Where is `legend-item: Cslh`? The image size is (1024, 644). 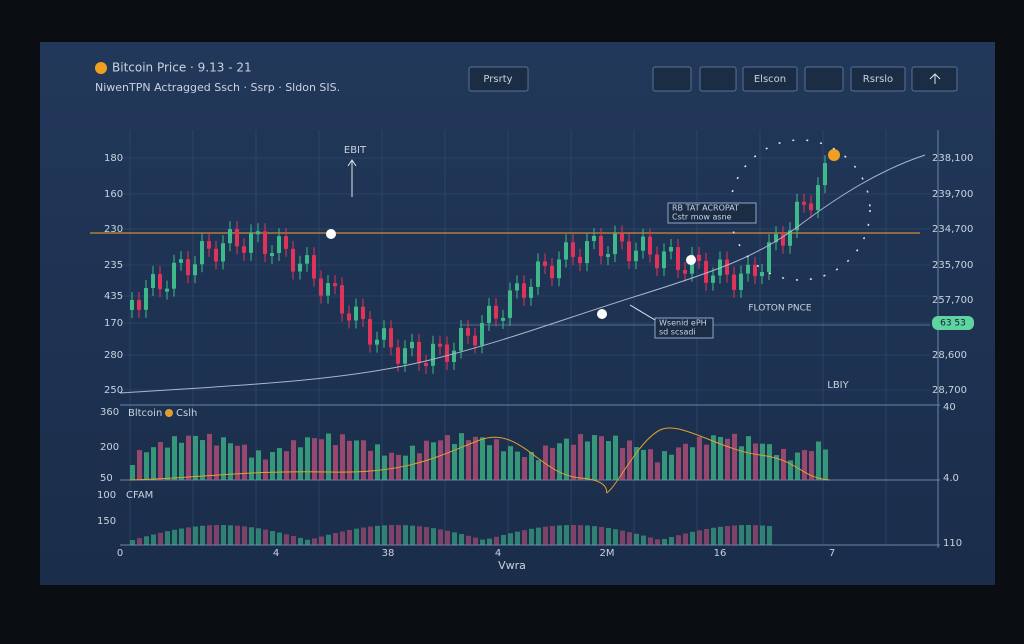 legend-item: Cslh is located at coordinates (186, 413).